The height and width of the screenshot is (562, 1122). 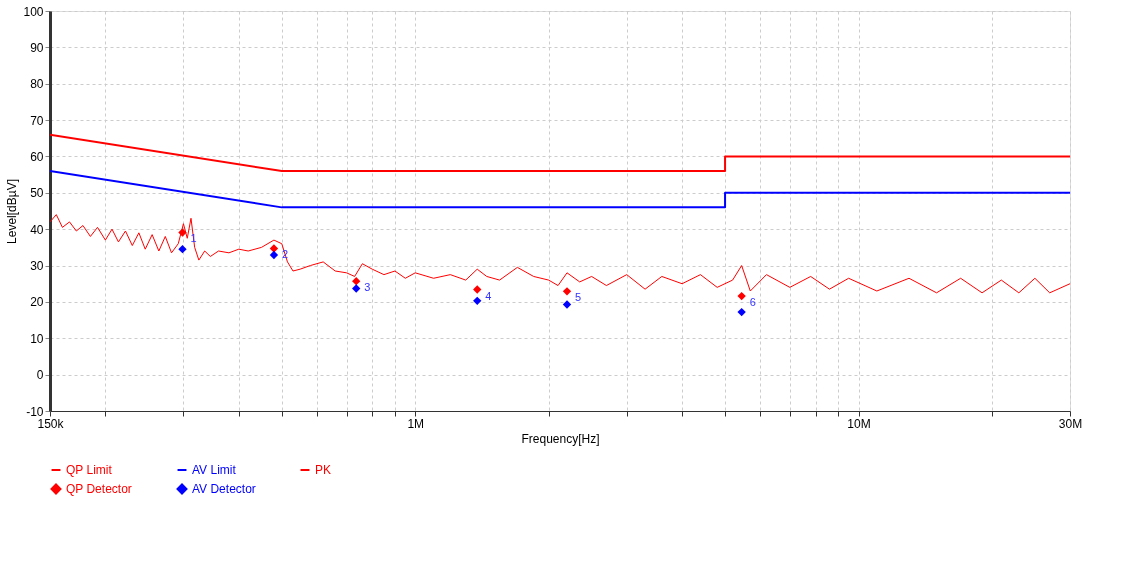 I want to click on annotation: 4, so click(x=488, y=295).